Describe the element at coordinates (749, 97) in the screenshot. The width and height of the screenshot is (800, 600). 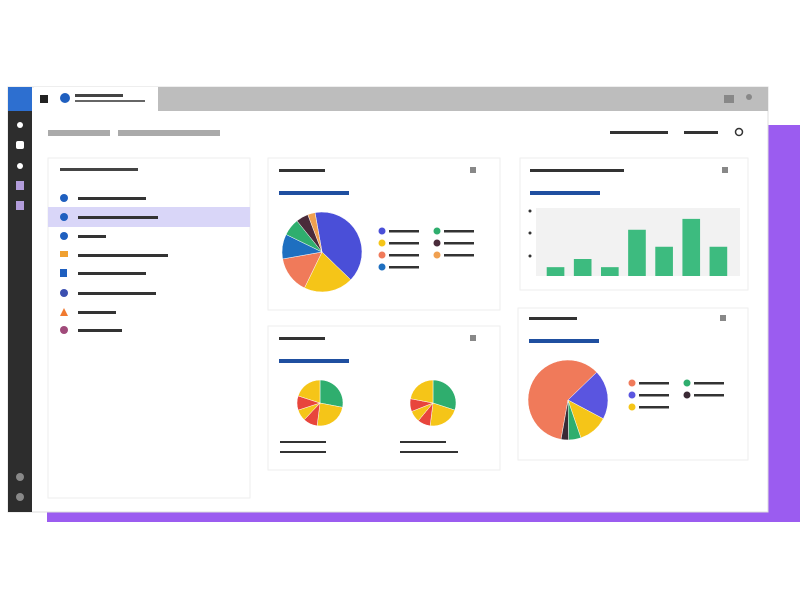
I see `user-icon` at that location.